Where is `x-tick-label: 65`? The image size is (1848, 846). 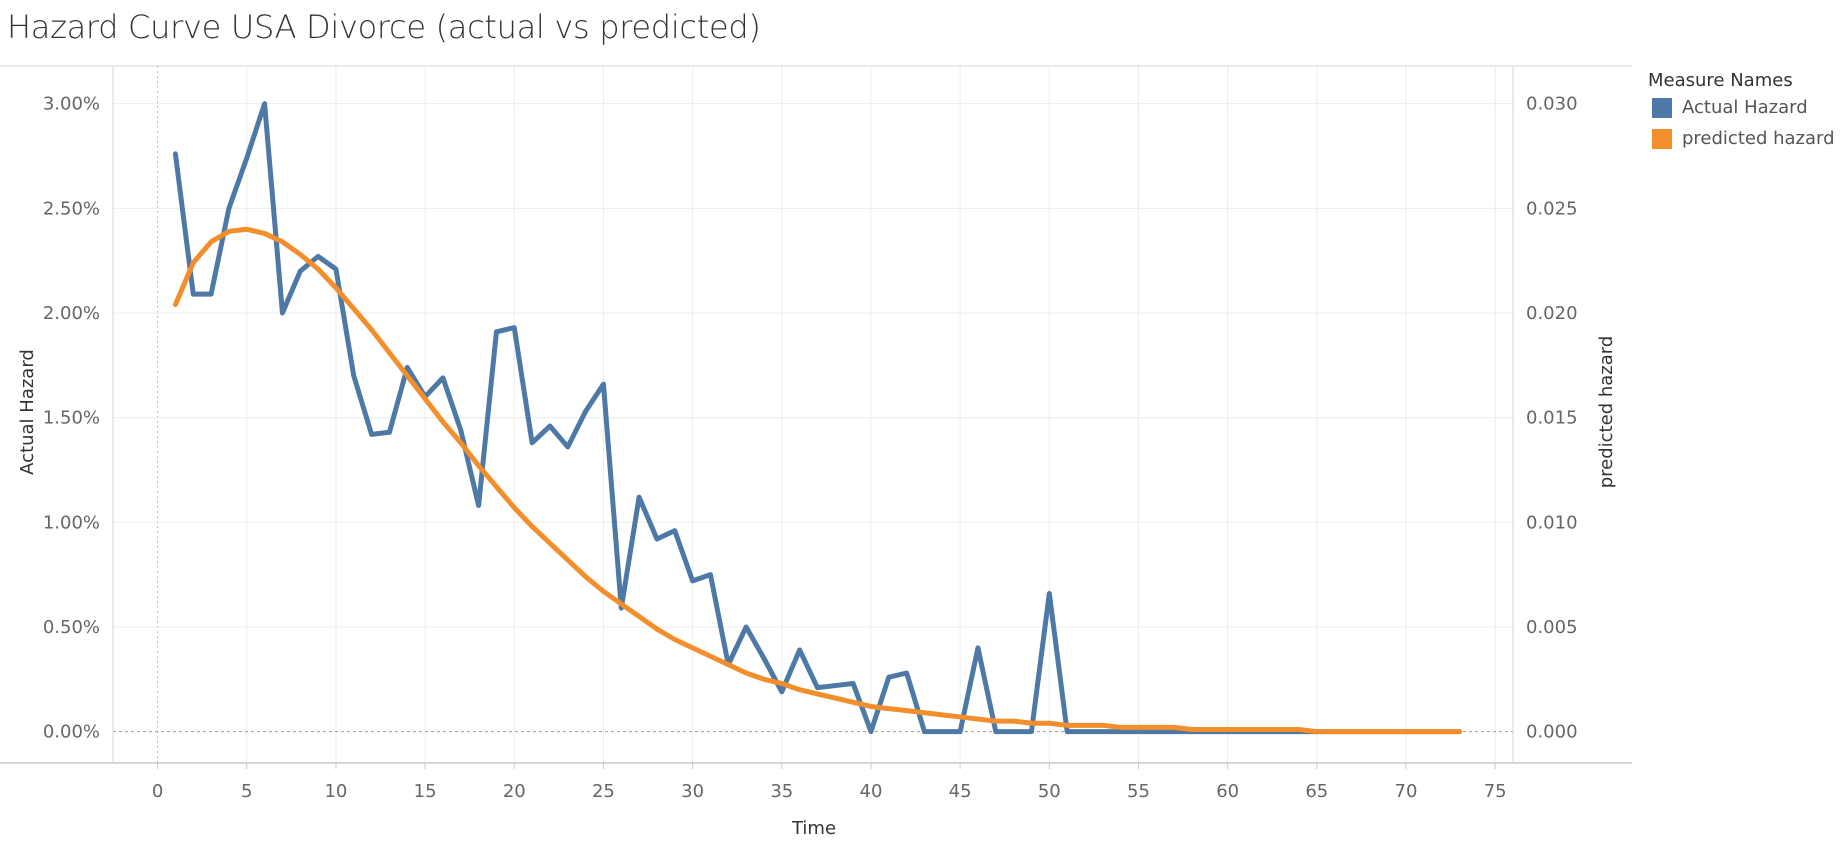
x-tick-label: 65 is located at coordinates (1316, 791).